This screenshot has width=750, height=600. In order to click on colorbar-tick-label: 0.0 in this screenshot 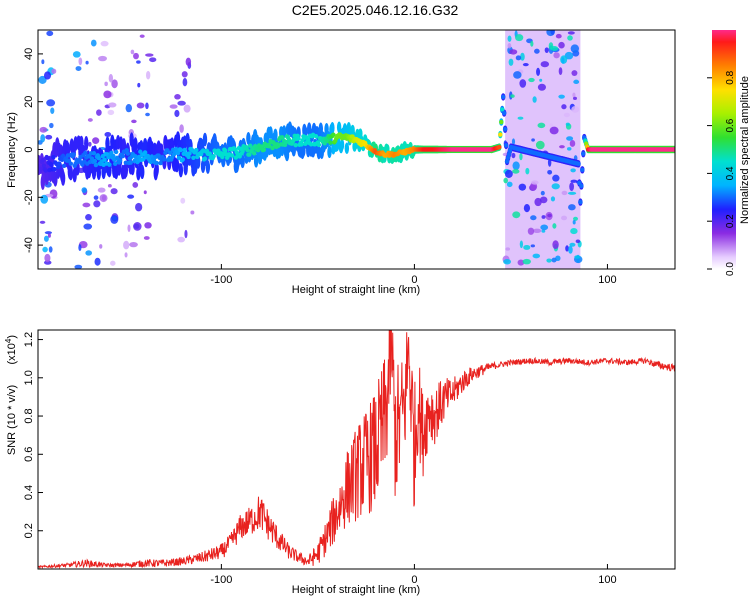, I will do `click(730, 269)`.